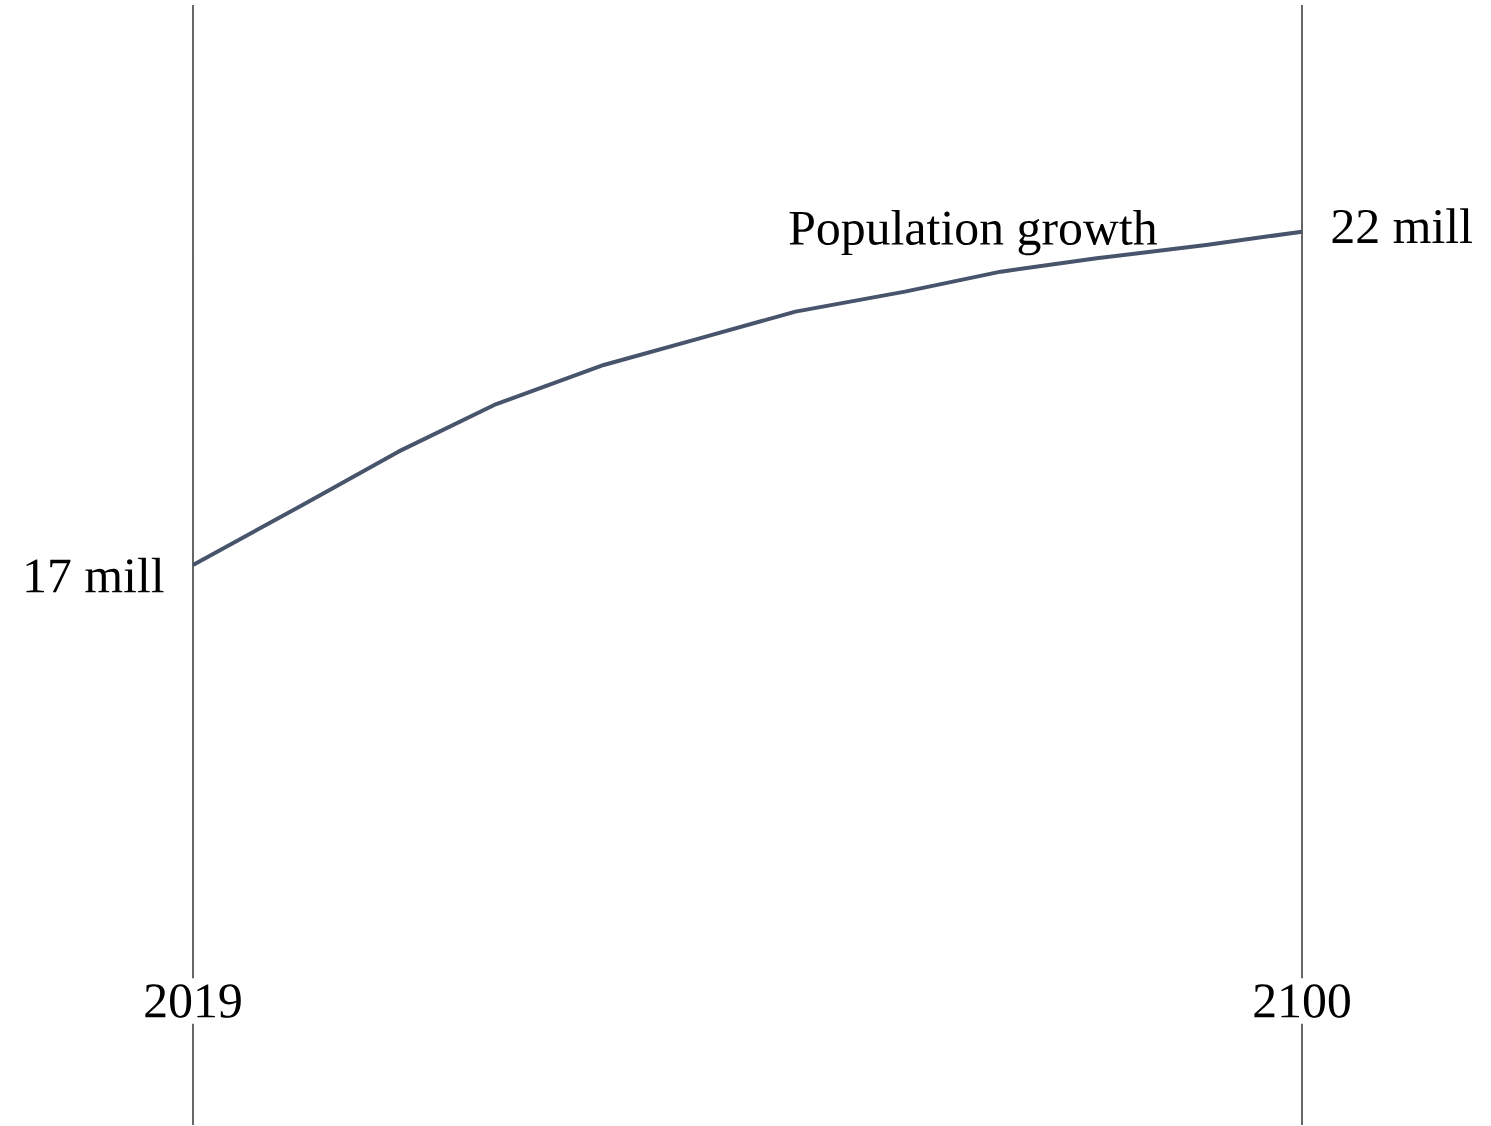 This screenshot has width=1491, height=1126. What do you see at coordinates (95, 575) in the screenshot?
I see `data-label: 17 mill` at bounding box center [95, 575].